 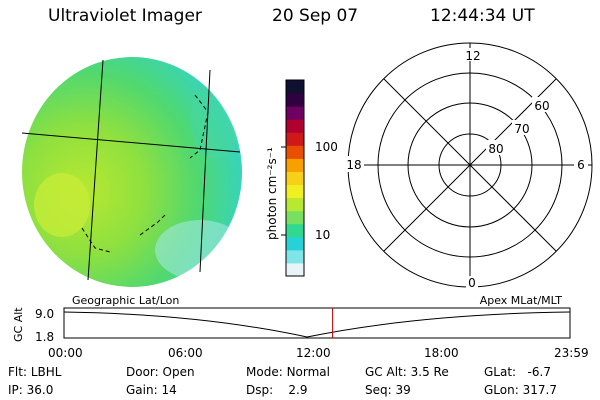 What do you see at coordinates (44, 314) in the screenshot?
I see `gc-alt-ytick-high: 9.0` at bounding box center [44, 314].